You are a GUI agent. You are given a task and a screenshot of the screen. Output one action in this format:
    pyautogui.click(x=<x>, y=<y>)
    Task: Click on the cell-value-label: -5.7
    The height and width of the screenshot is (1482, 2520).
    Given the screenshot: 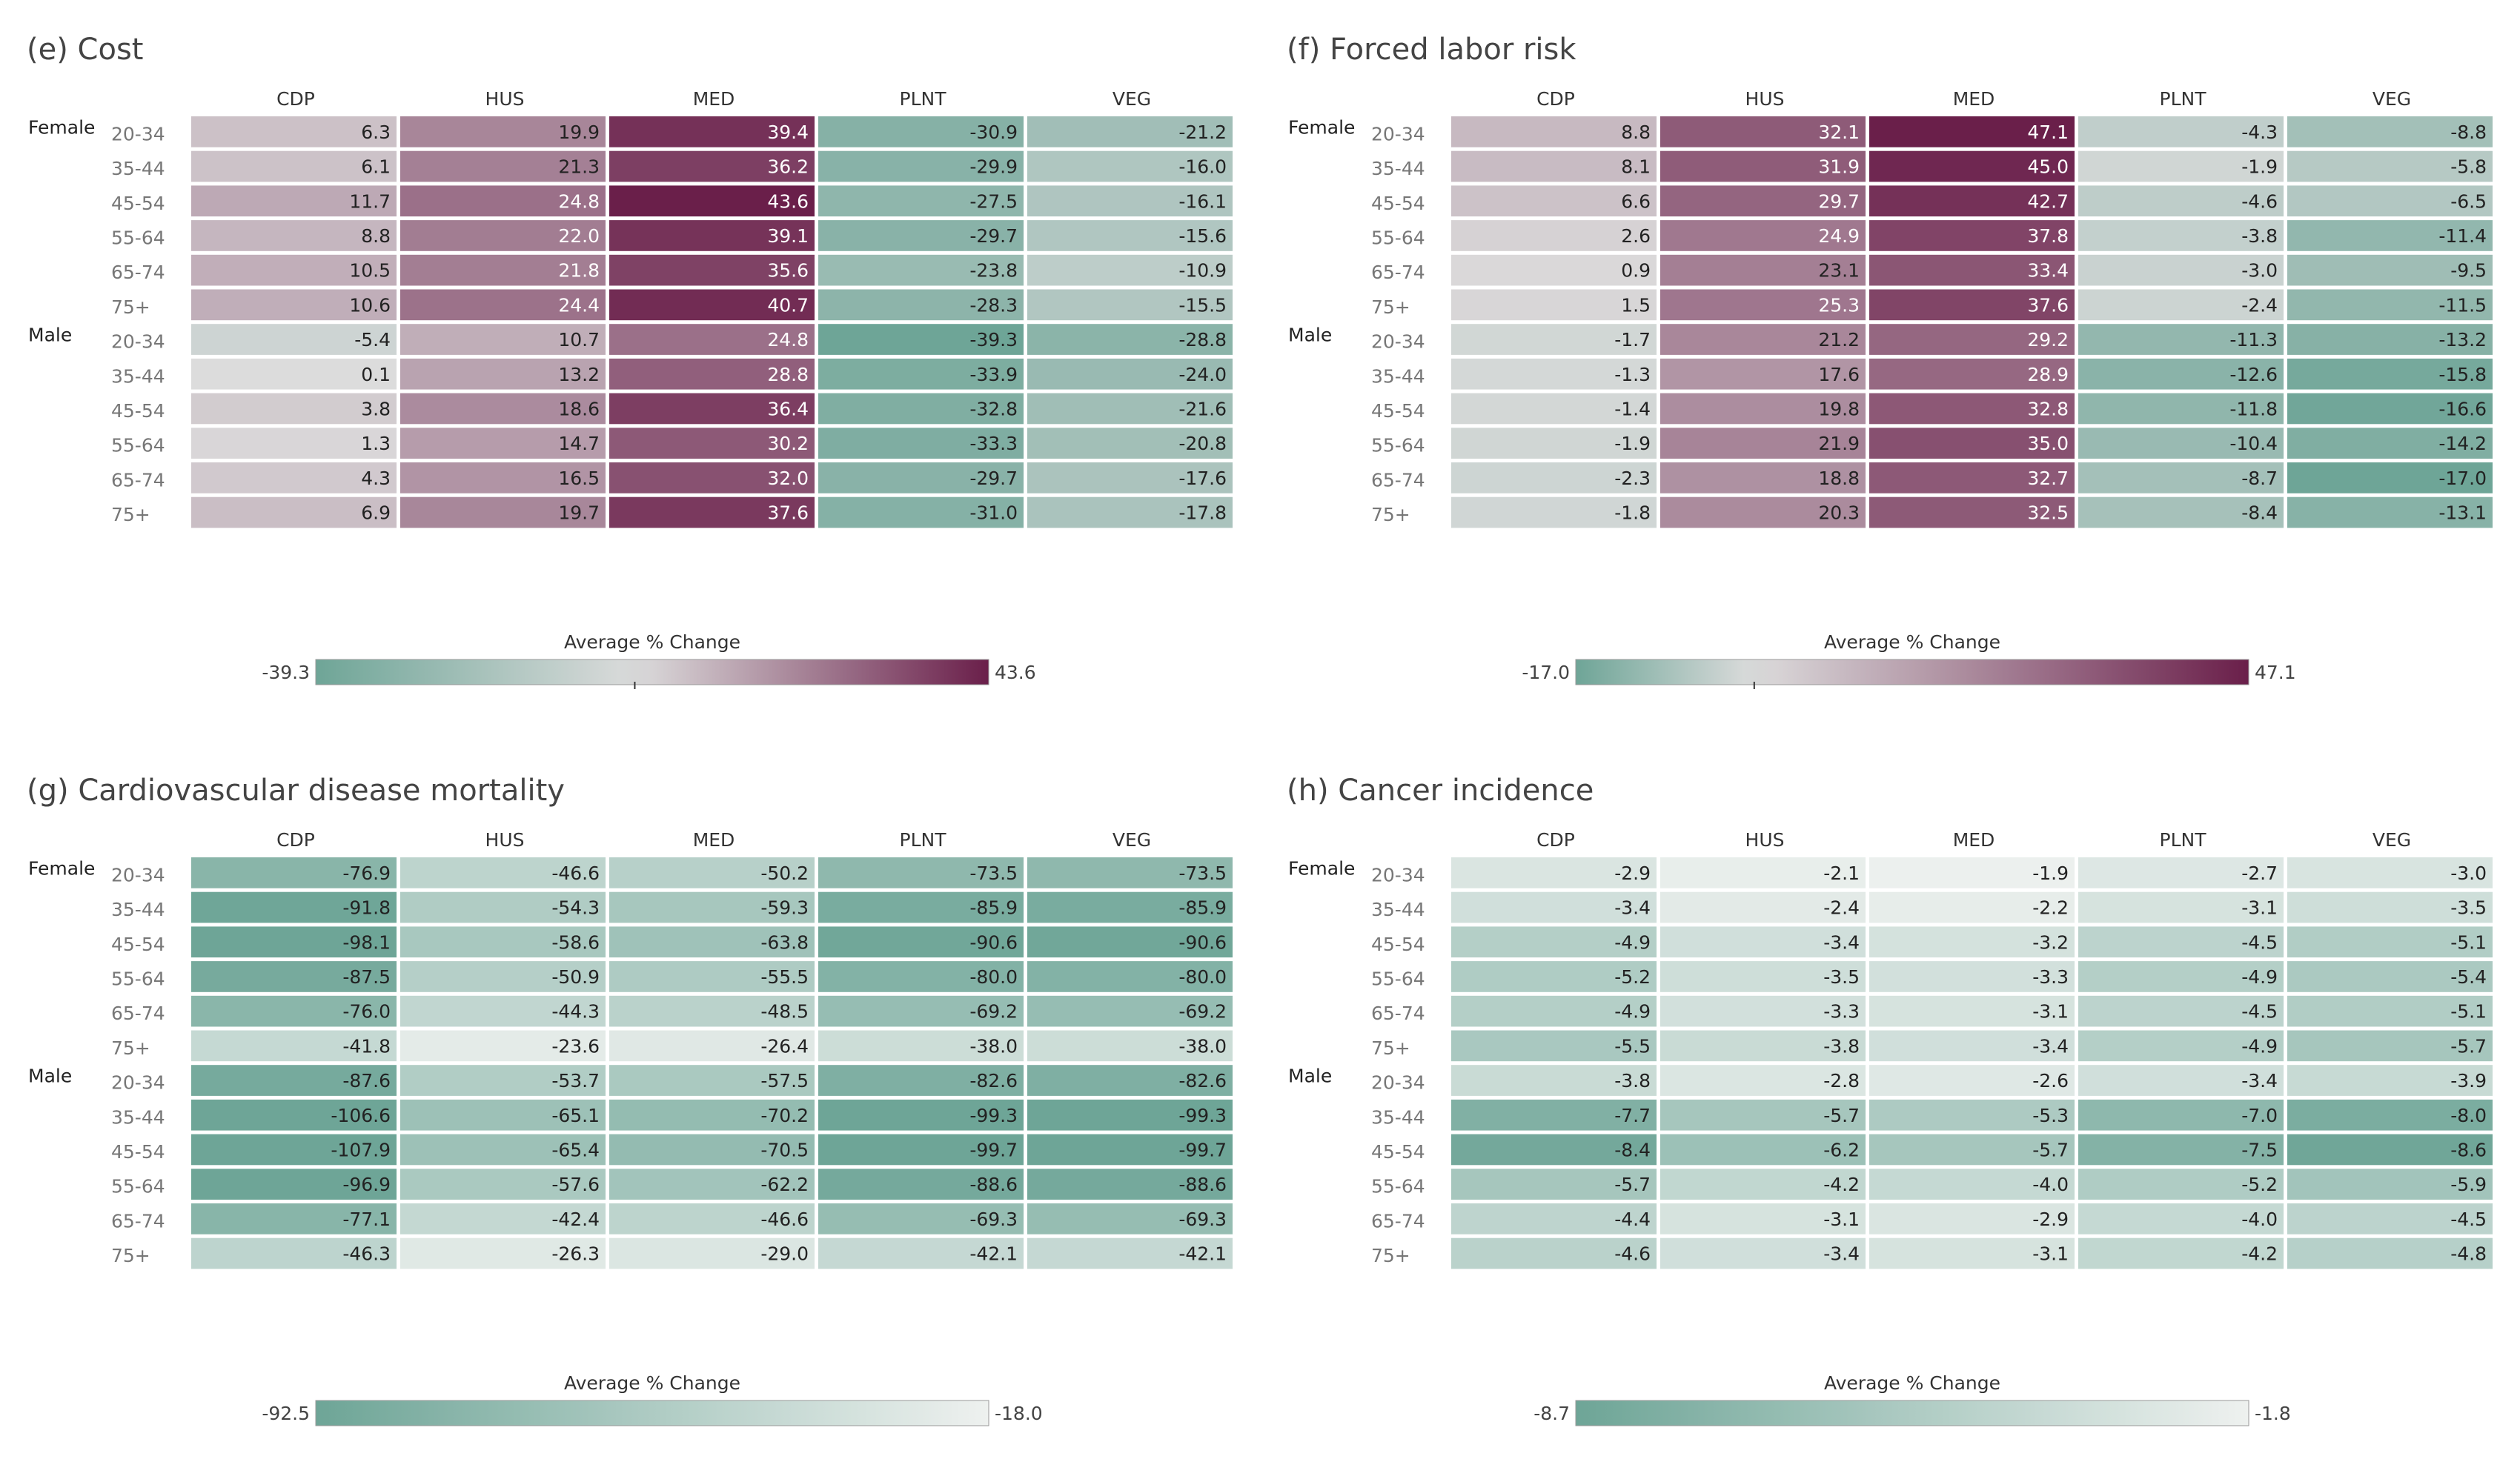 What is the action you would take?
    pyautogui.click(x=2051, y=1149)
    